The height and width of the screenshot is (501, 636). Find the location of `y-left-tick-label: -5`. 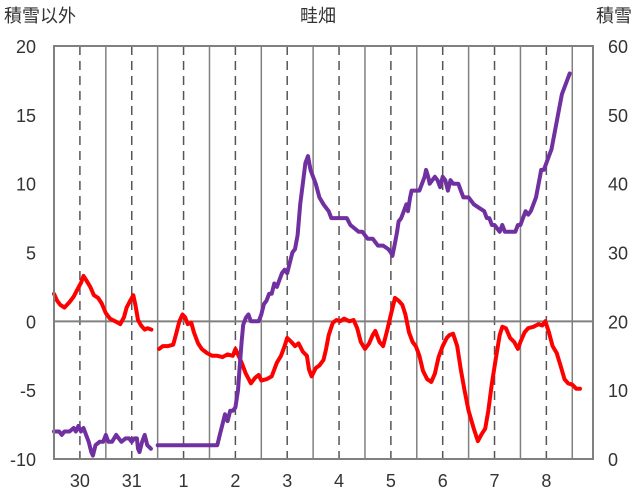

y-left-tick-label: -5 is located at coordinates (28, 391).